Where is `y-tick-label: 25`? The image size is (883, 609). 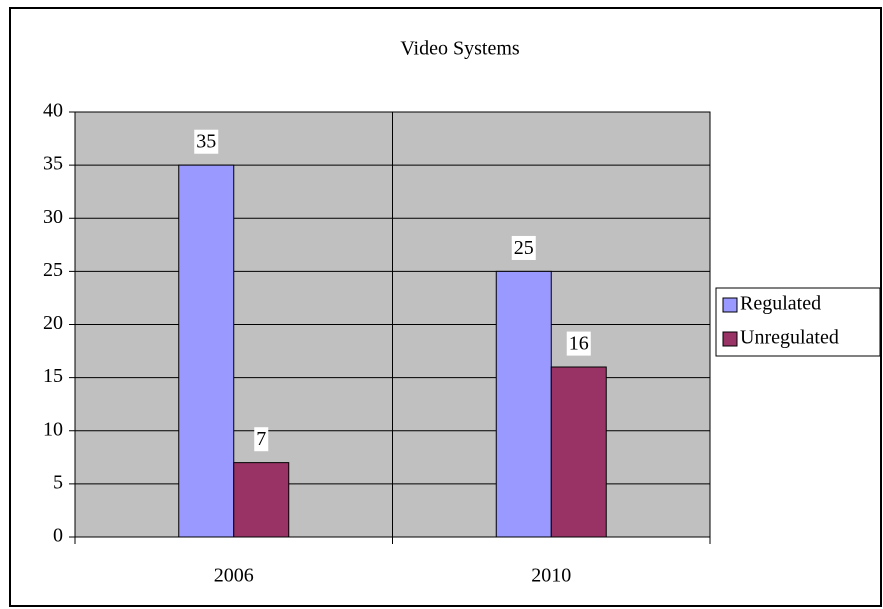 y-tick-label: 25 is located at coordinates (53, 270).